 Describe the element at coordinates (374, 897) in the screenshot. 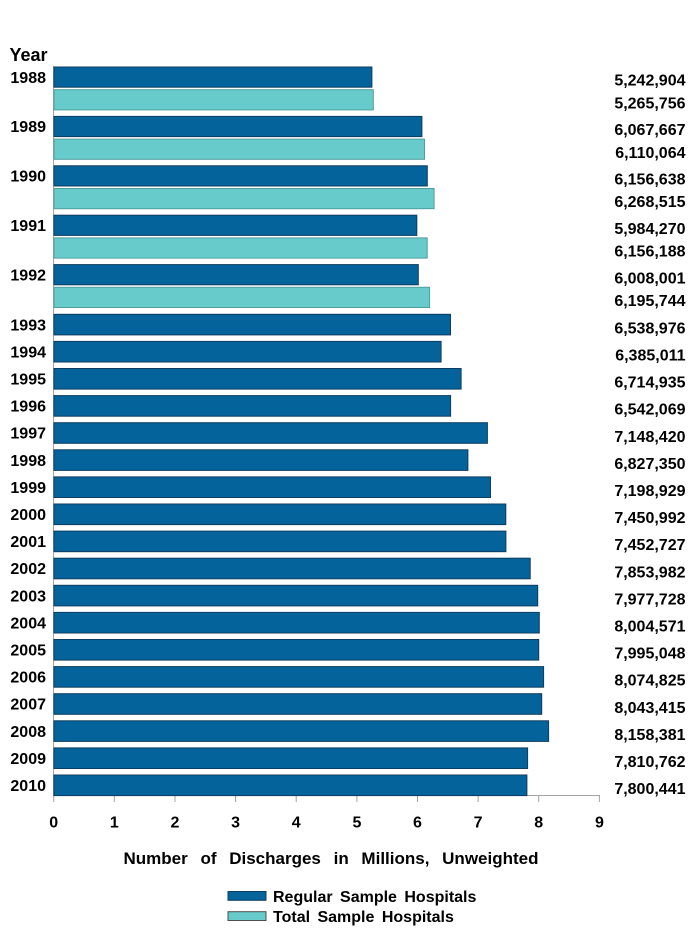

I see `svg-text: Regular Sample Hospitals` at that location.